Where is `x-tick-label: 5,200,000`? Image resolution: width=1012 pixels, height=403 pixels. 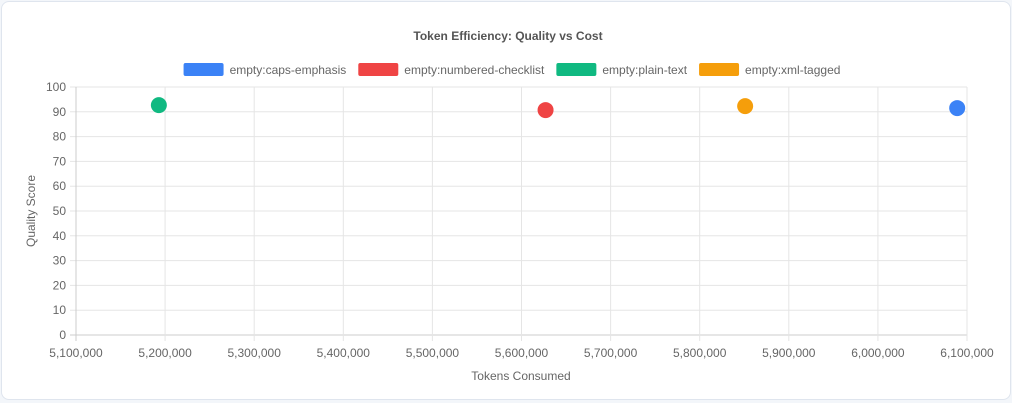 x-tick-label: 5,200,000 is located at coordinates (165, 353).